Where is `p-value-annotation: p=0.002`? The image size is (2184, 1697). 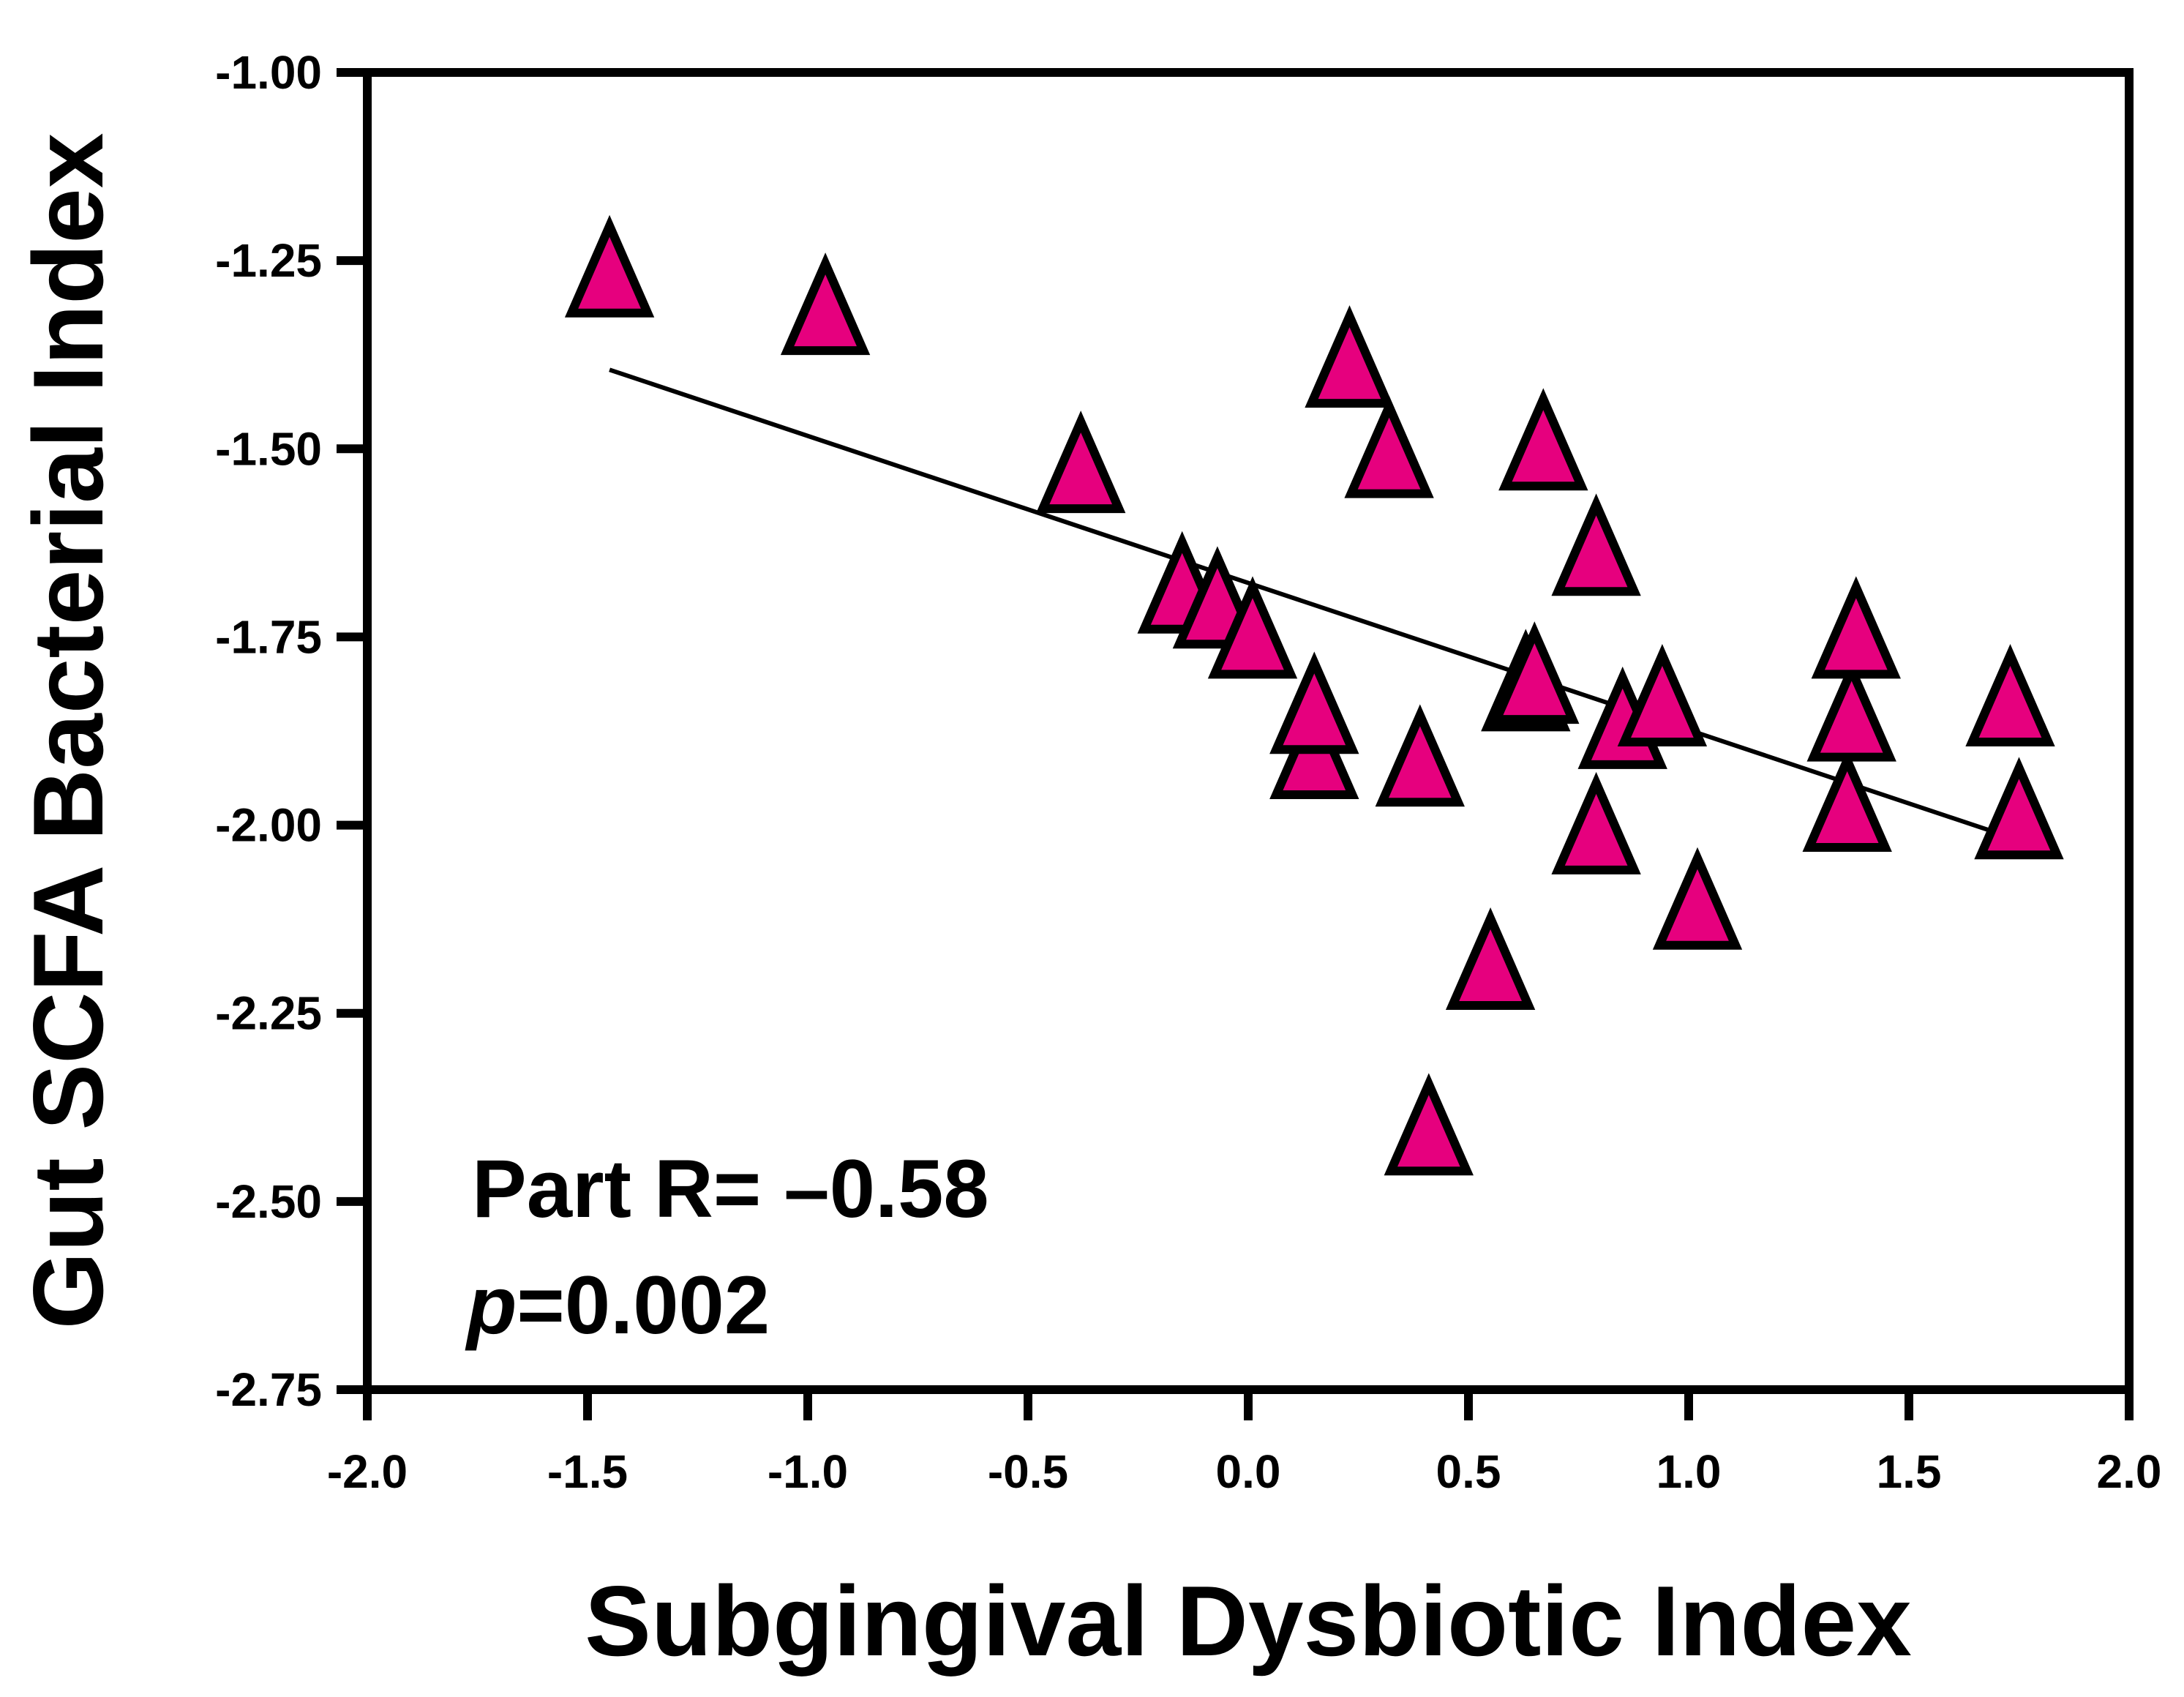
p-value-annotation: p=0.002 is located at coordinates (617, 1305).